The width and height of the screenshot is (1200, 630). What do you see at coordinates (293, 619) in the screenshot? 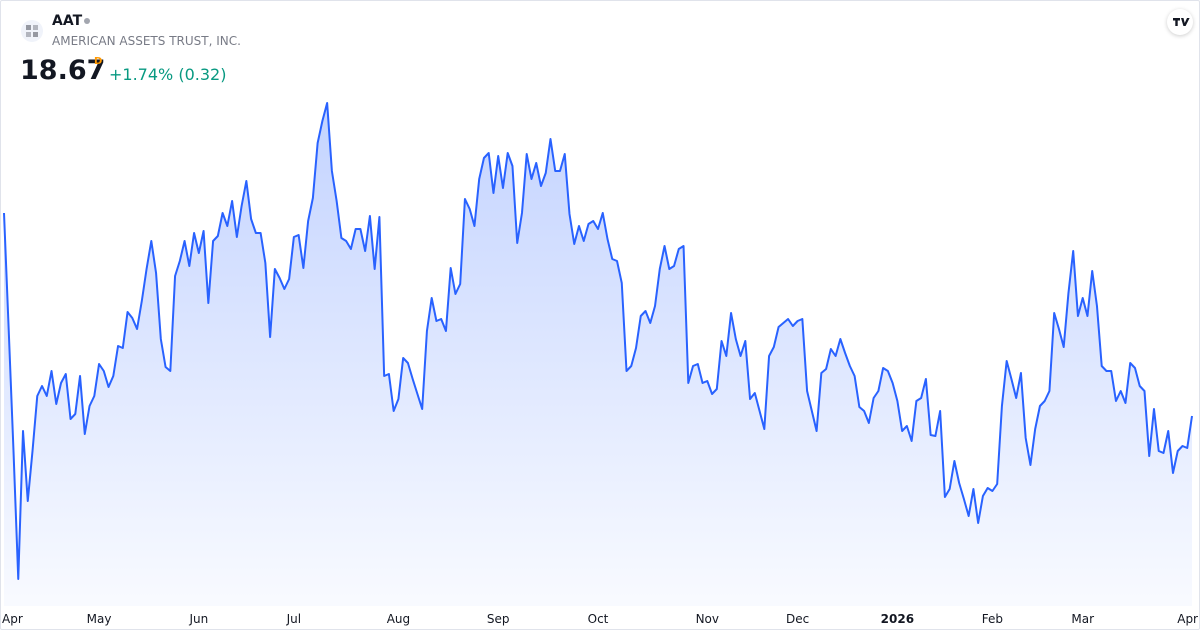
I see `x-tick-label: Jul` at bounding box center [293, 619].